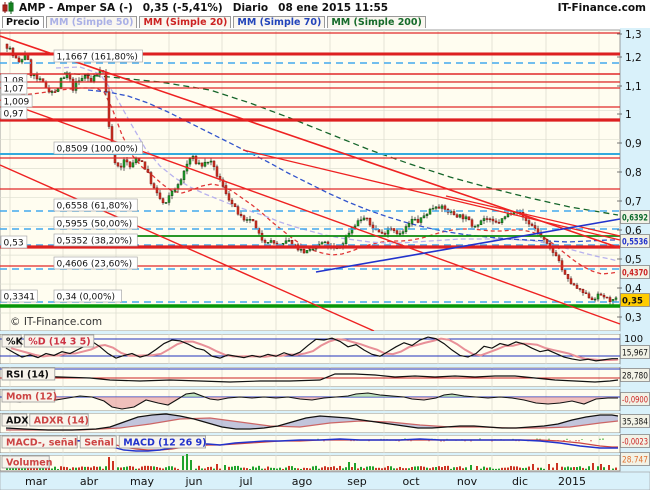  What do you see at coordinates (633, 339) in the screenshot?
I see `svg-text: 100` at bounding box center [633, 339].